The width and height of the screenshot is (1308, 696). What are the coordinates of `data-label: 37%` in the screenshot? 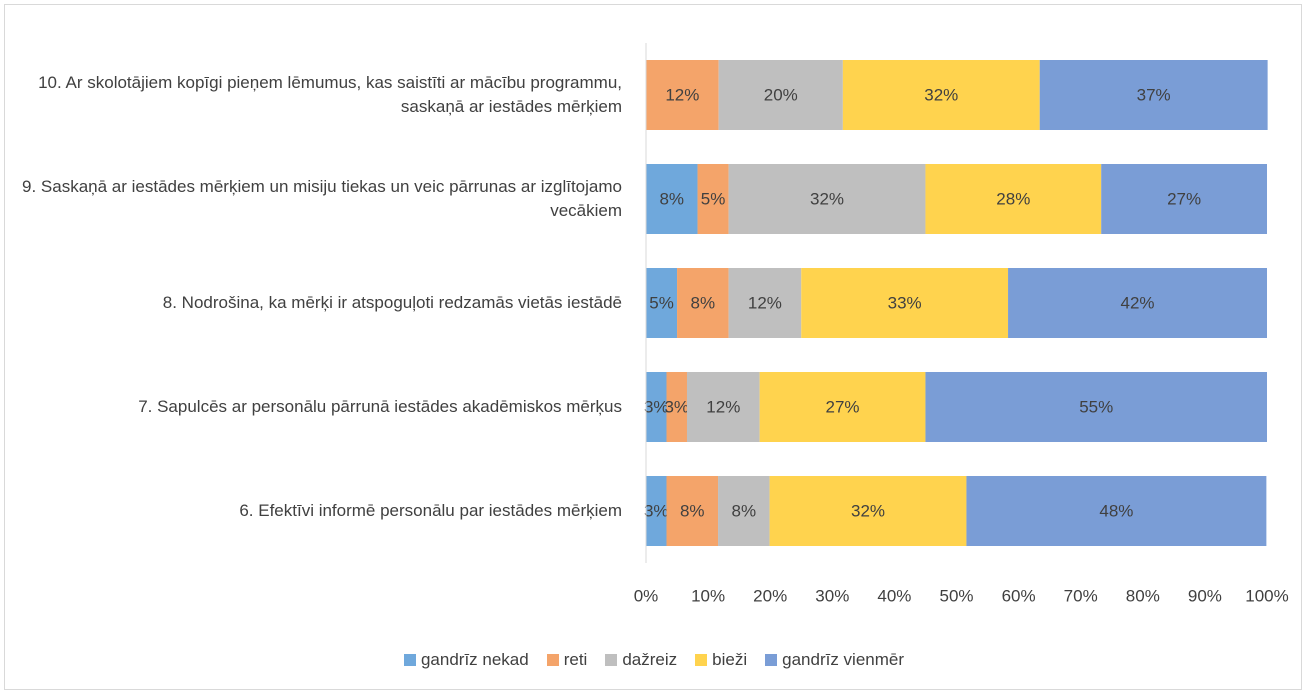 It's located at (1154, 94).